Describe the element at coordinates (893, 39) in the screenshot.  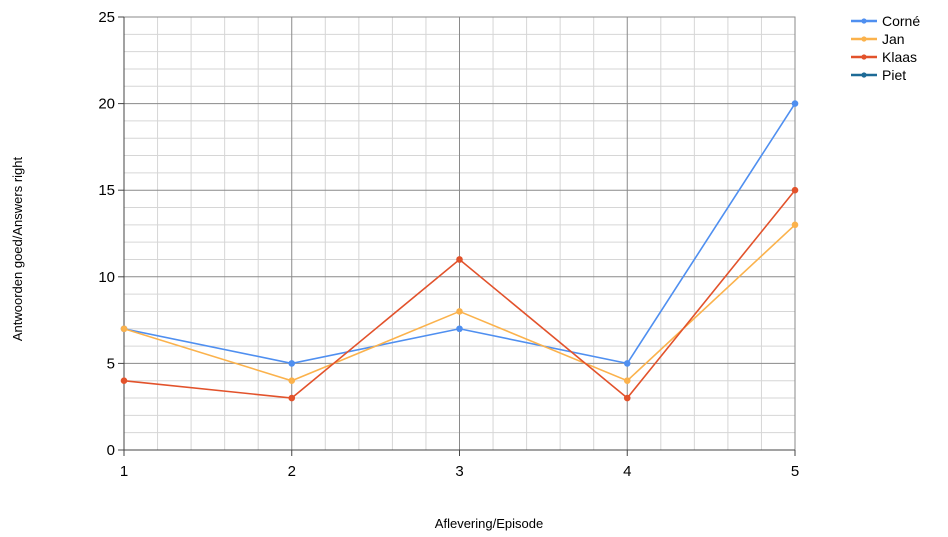
I see `legend-label: Jan` at that location.